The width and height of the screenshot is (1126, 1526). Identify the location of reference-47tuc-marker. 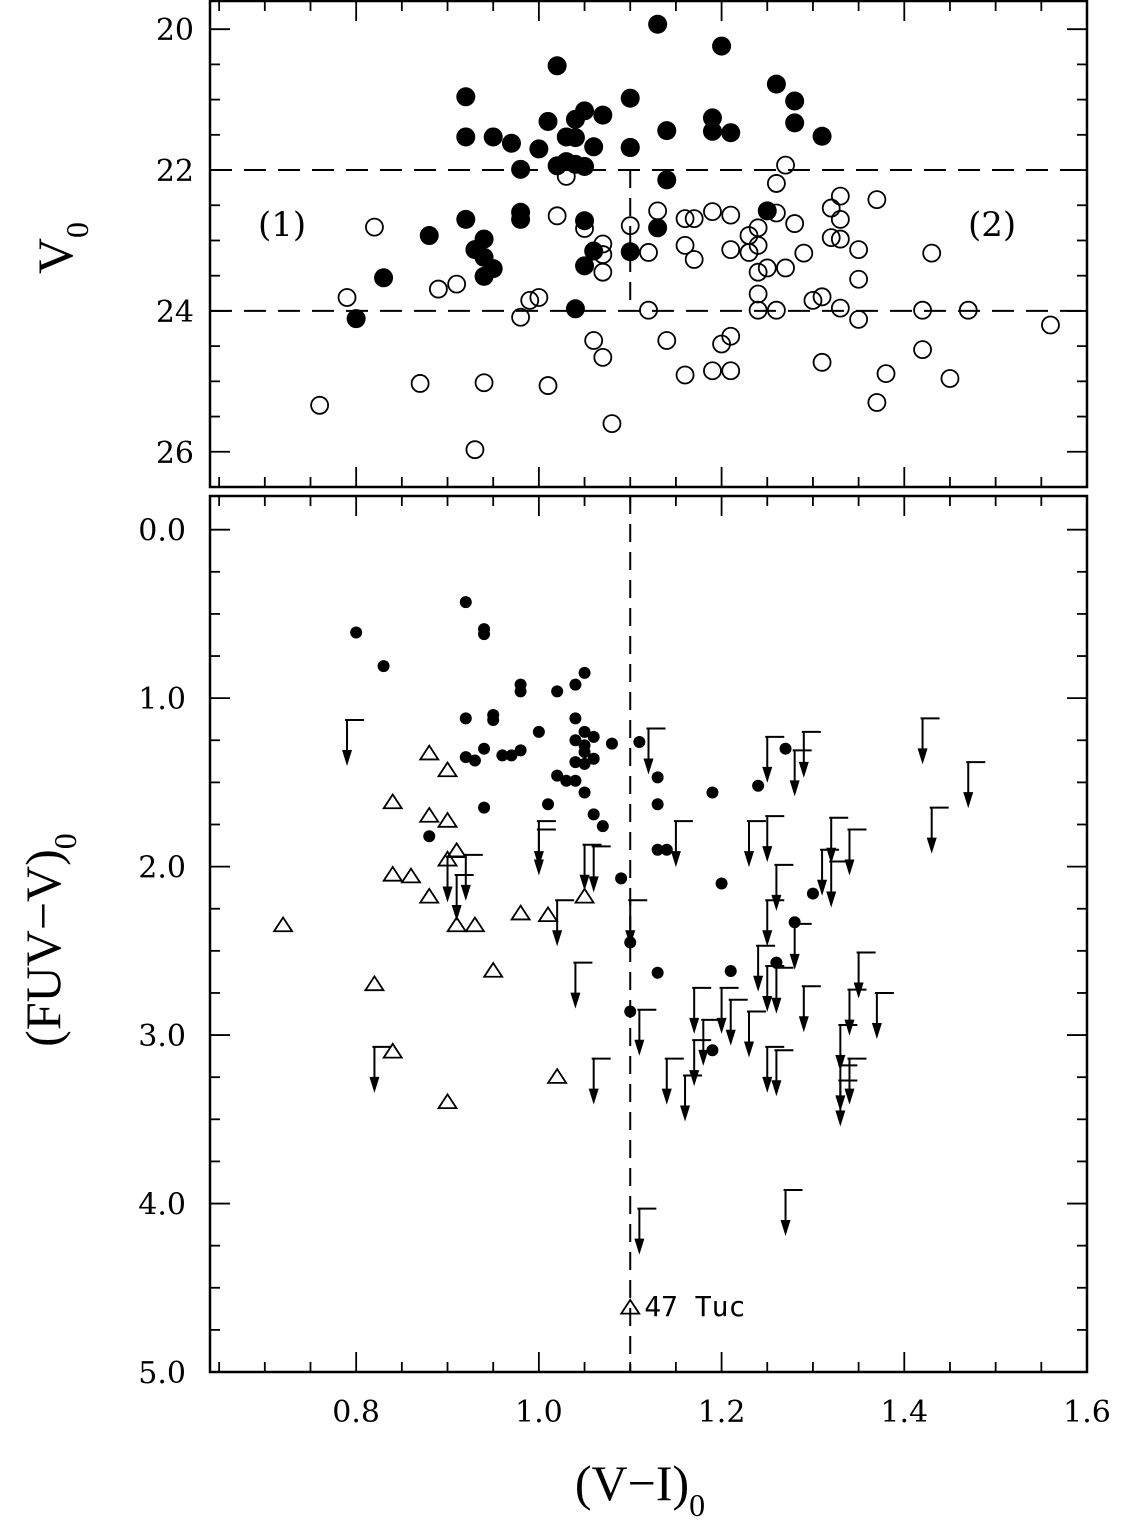
(630, 1306).